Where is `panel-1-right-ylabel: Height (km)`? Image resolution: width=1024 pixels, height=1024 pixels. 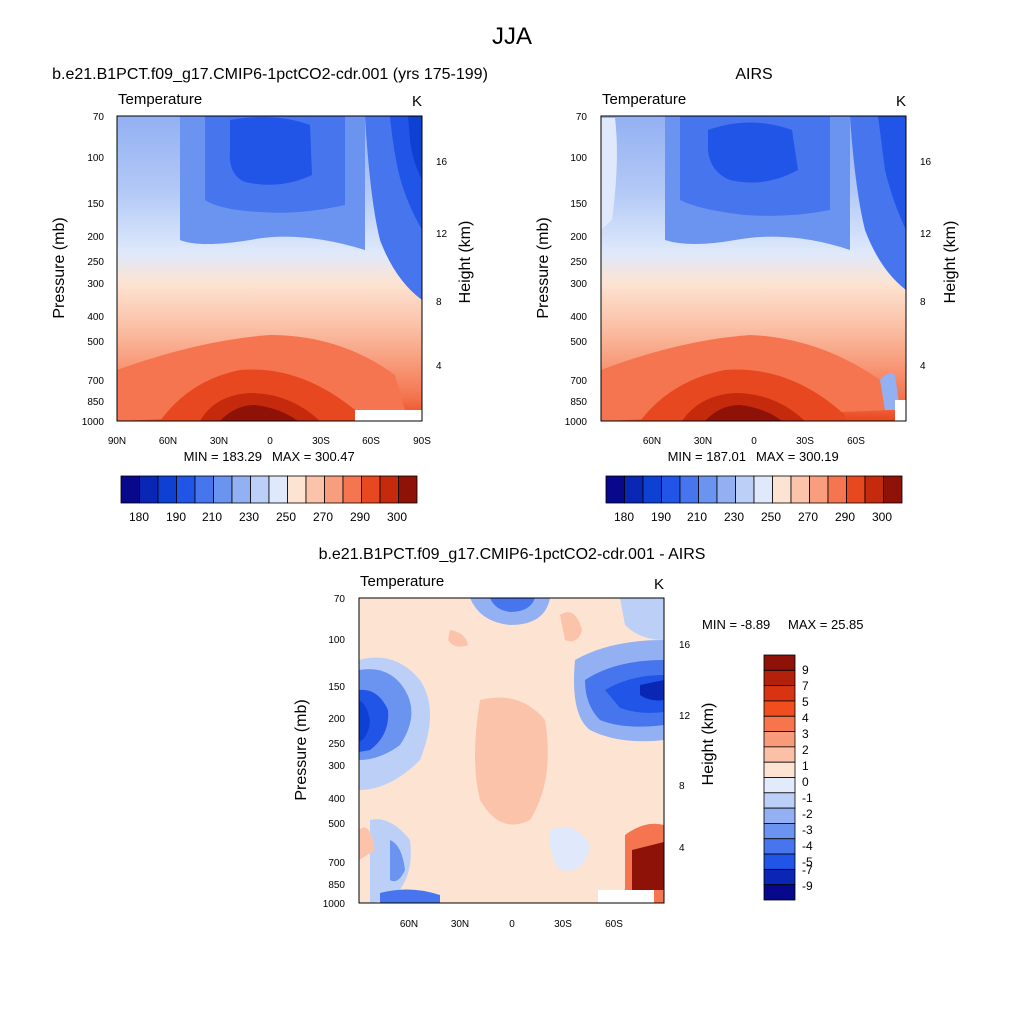 panel-1-right-ylabel: Height (km) is located at coordinates (465, 262).